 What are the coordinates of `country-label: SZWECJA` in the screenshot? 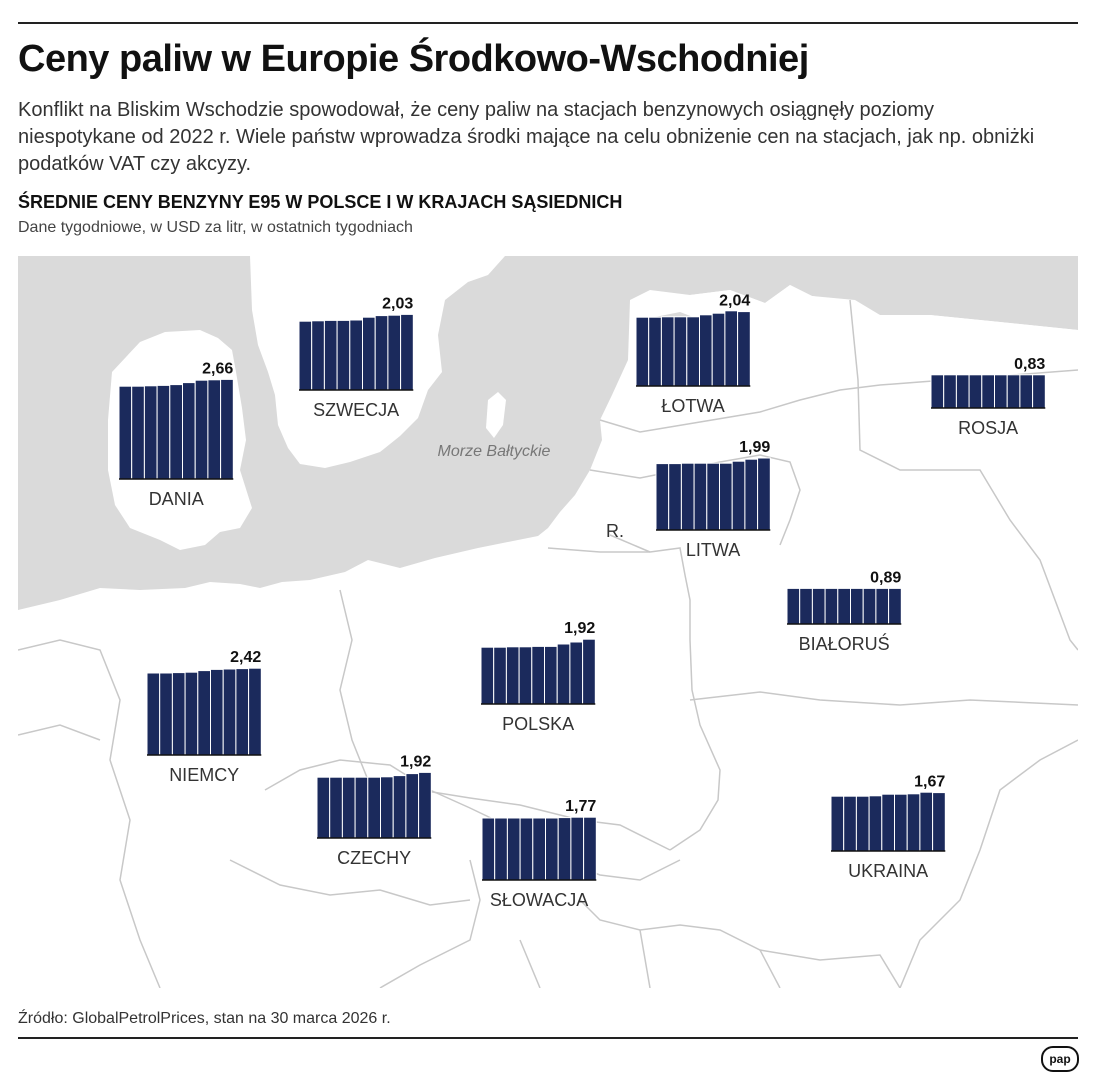 It's located at (356, 410).